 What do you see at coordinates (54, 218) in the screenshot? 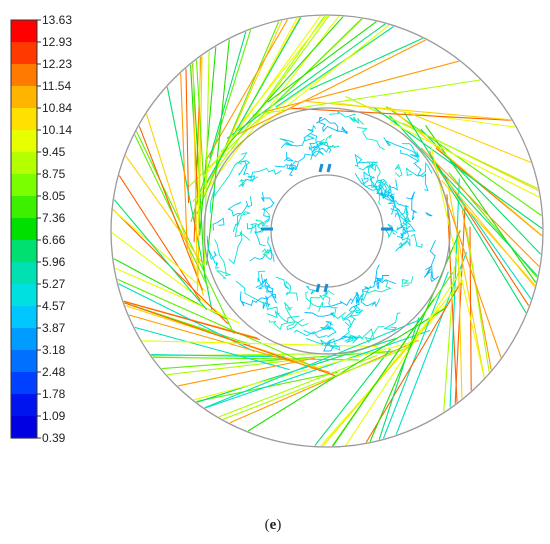
I see `colorbar-tick-label: 7.36` at bounding box center [54, 218].